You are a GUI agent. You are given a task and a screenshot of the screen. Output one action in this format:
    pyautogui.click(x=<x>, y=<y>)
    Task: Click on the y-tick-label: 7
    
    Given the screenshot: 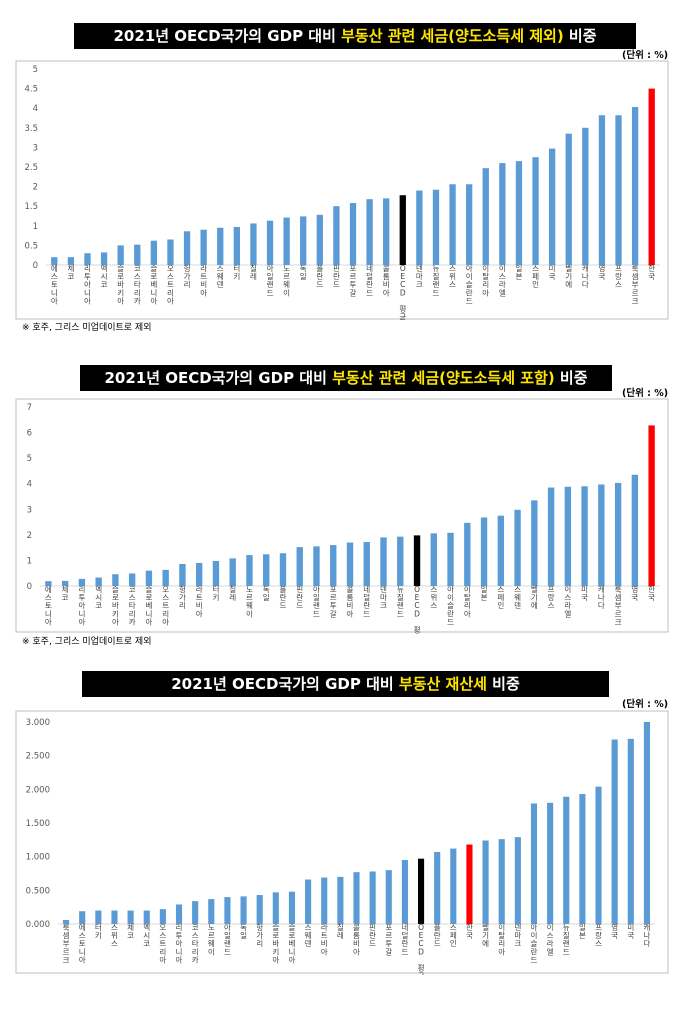 What is the action you would take?
    pyautogui.click(x=29, y=408)
    